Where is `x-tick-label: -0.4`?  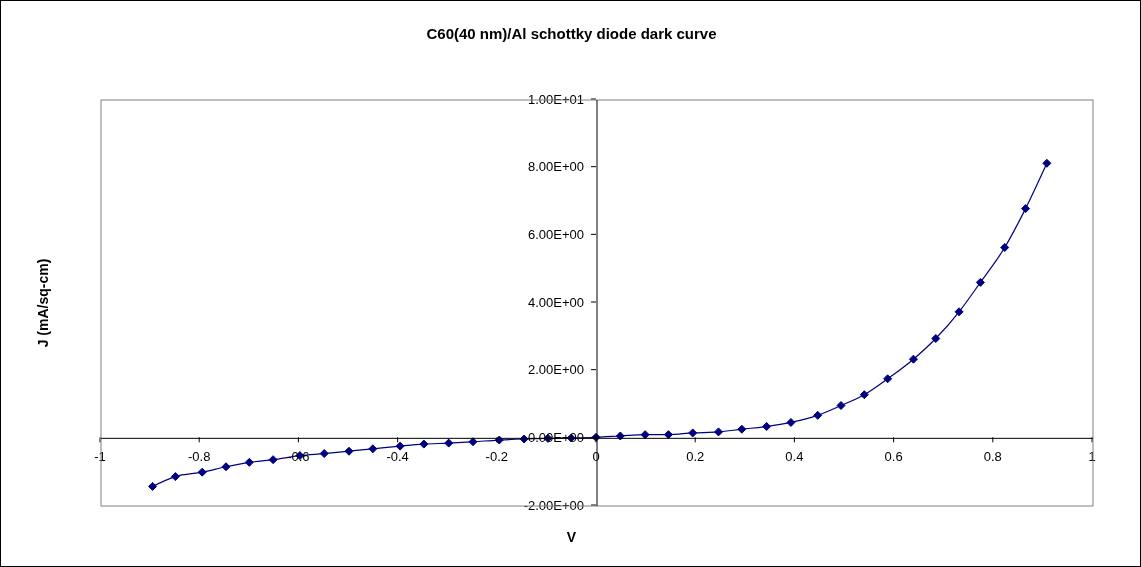 x-tick-label: -0.4 is located at coordinates (397, 456).